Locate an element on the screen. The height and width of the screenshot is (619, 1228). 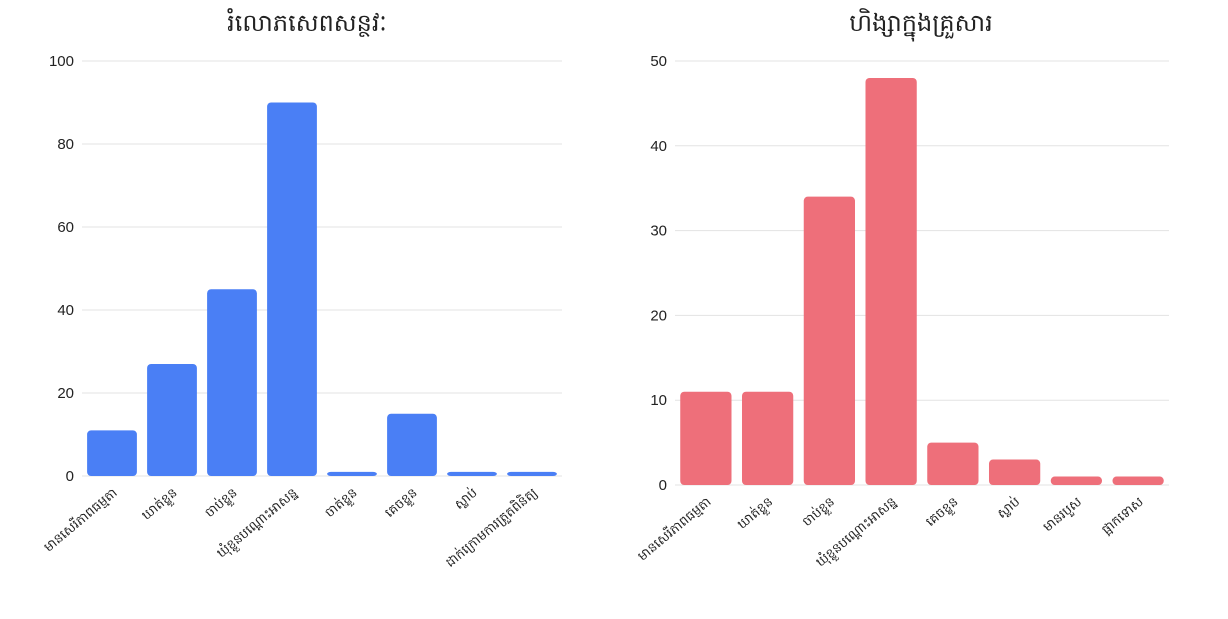
chart-title: ហិង្សាក្នុងគ្រួសារ is located at coordinates (921, 23).